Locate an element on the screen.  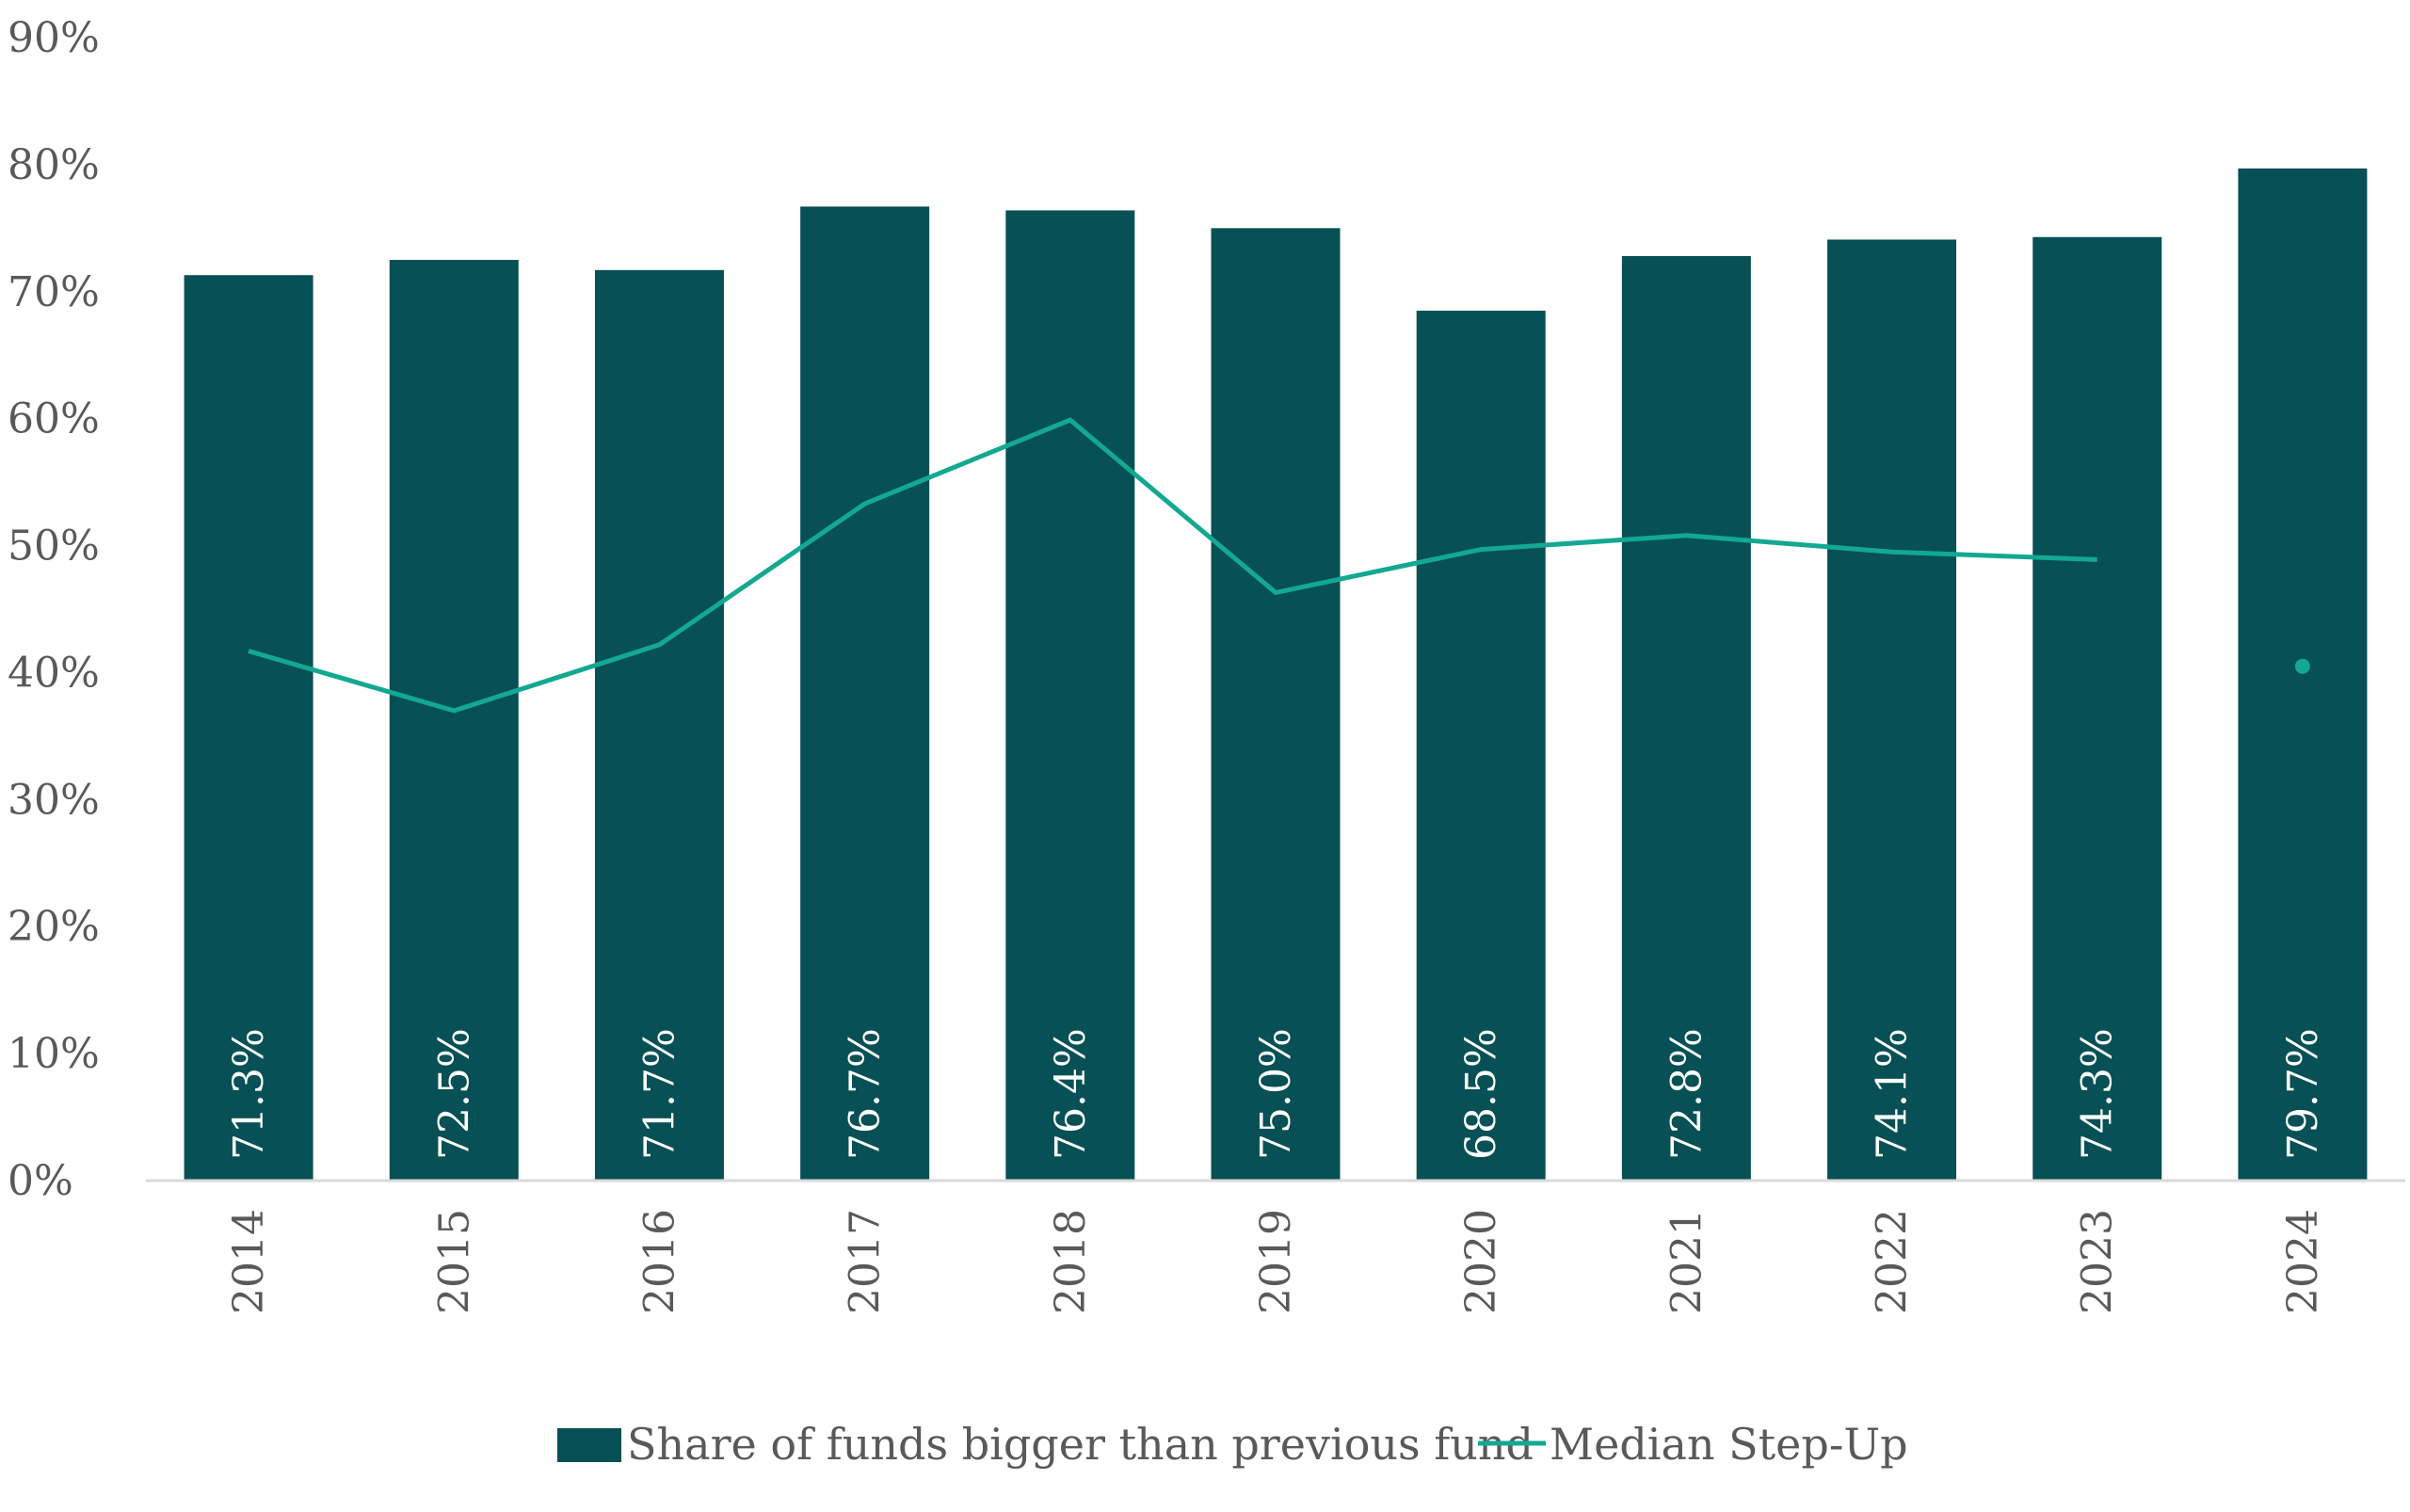
x-tick-label: 2014 is located at coordinates (249, 1261).